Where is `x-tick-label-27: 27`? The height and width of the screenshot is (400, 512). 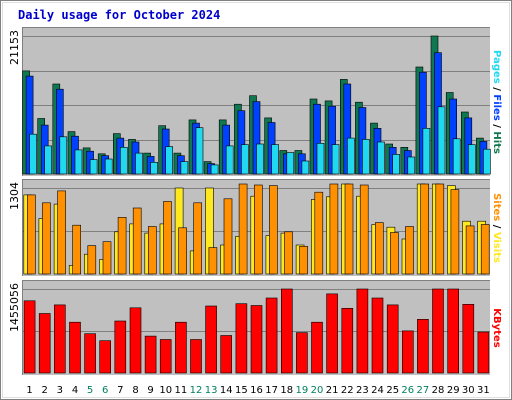
x-tick-label-27: 27 is located at coordinates (423, 390).